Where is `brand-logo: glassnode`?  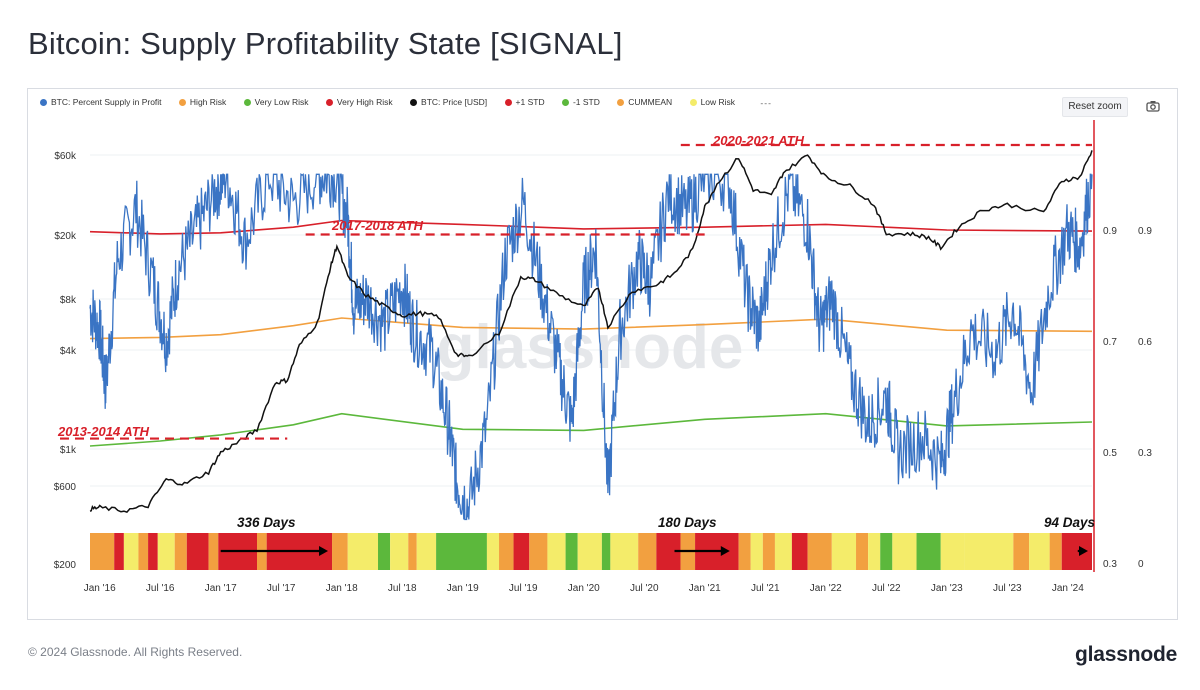 brand-logo: glassnode is located at coordinates (1126, 654).